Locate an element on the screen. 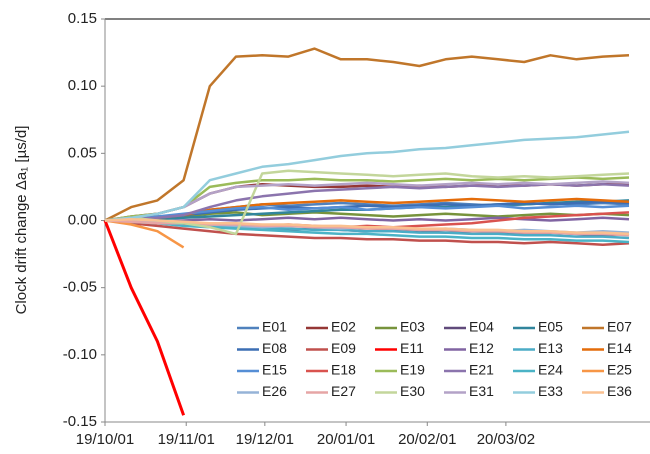 The height and width of the screenshot is (454, 650). legend-label: E01 is located at coordinates (274, 327).